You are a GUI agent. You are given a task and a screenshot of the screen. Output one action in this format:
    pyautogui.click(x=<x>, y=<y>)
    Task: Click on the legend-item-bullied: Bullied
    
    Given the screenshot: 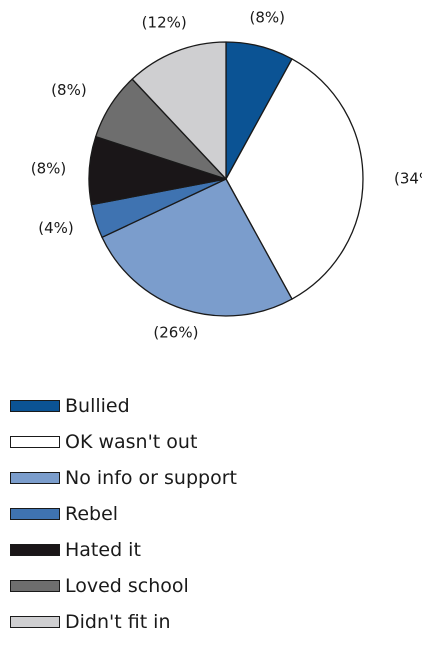 What is the action you would take?
    pyautogui.click(x=123, y=406)
    